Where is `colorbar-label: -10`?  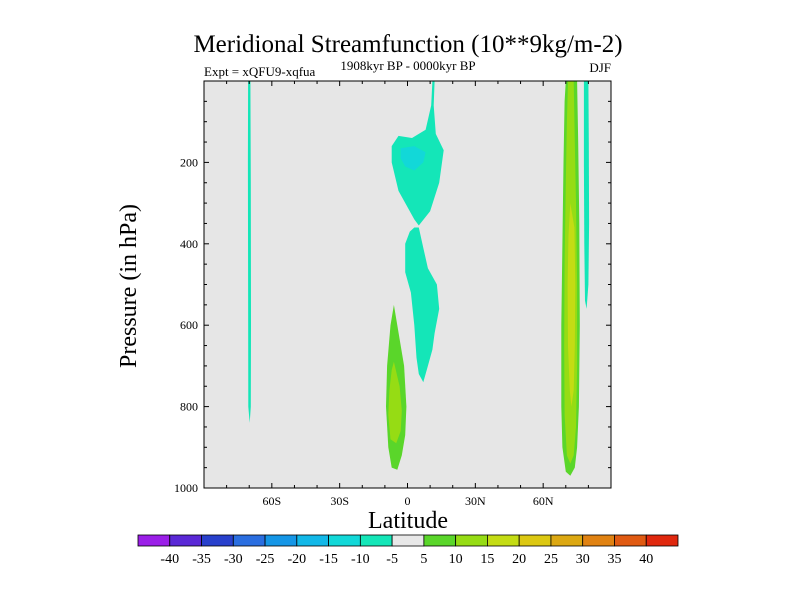
colorbar-label: -10 is located at coordinates (360, 559).